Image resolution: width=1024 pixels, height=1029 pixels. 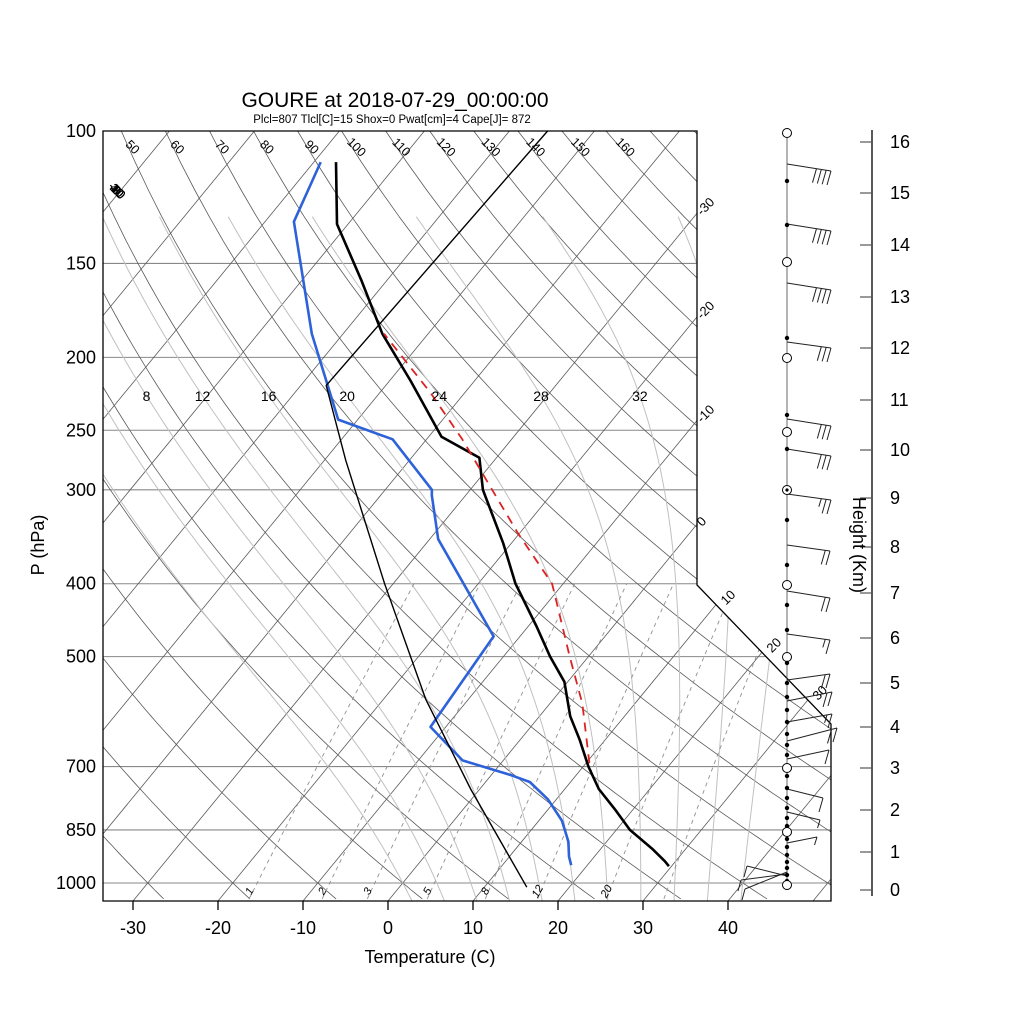 I want to click on svg-text: 9, so click(x=895, y=498).